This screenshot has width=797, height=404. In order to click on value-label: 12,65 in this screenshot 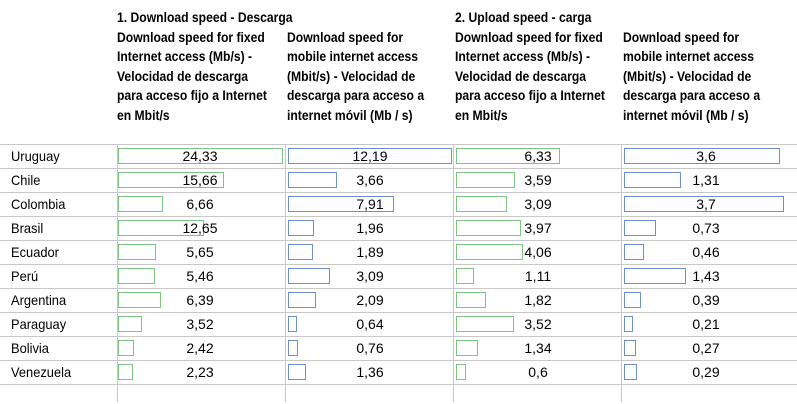, I will do `click(200, 228)`.